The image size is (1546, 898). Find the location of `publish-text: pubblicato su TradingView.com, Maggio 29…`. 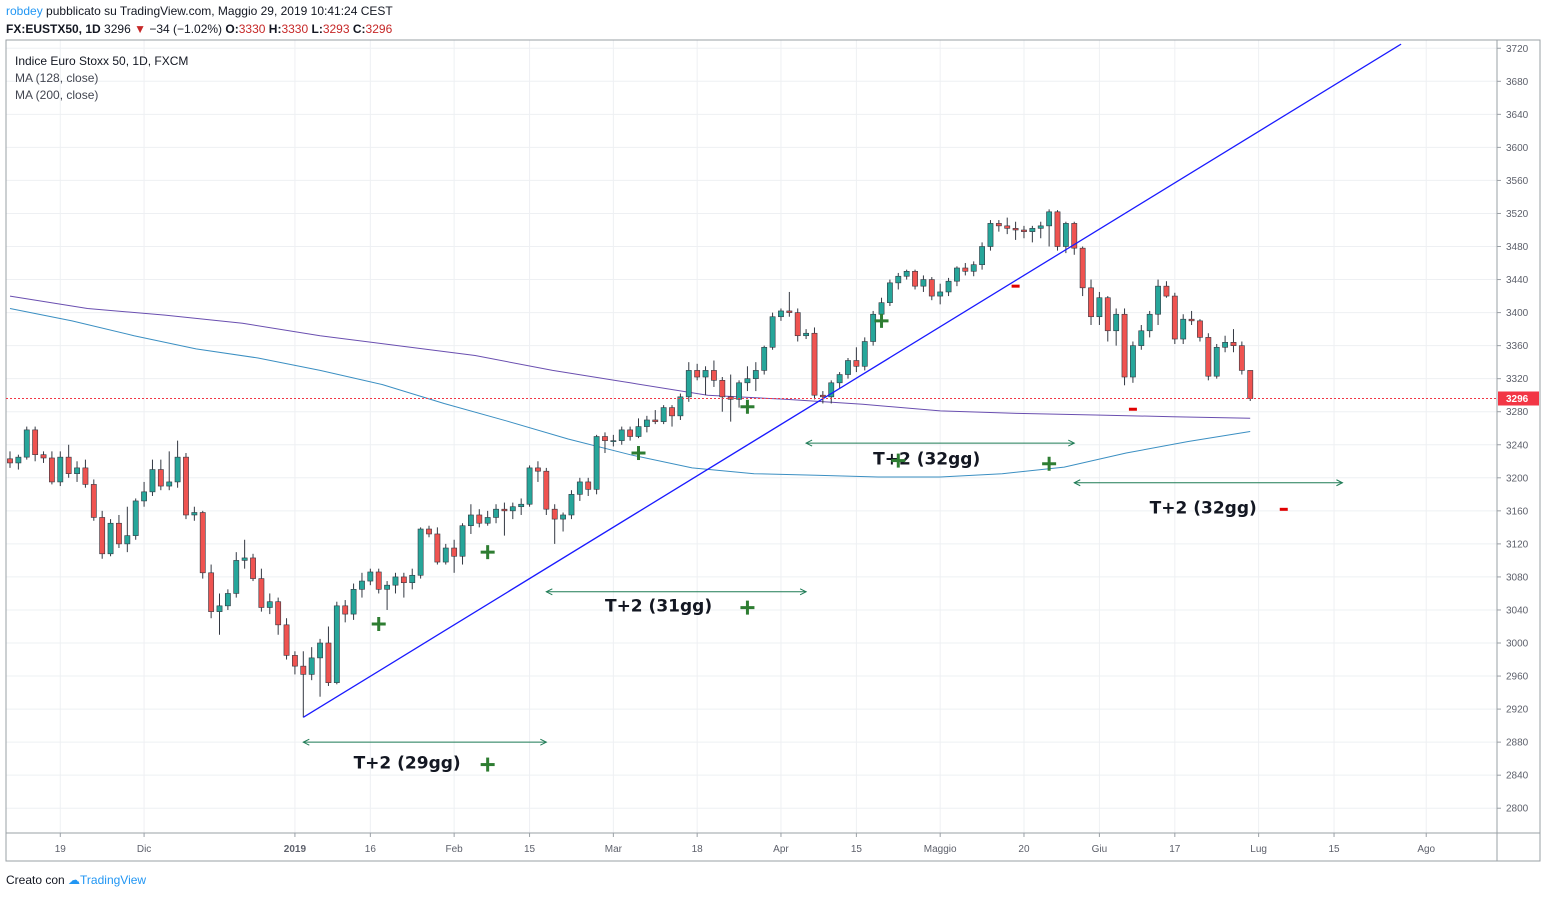

publish-text: pubblicato su TradingView.com, Maggio 29… is located at coordinates (219, 11).